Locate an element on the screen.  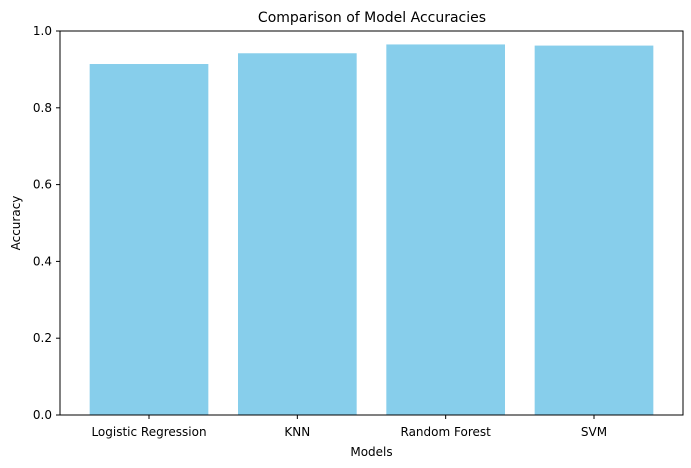
bar-random-forest is located at coordinates (445, 229).